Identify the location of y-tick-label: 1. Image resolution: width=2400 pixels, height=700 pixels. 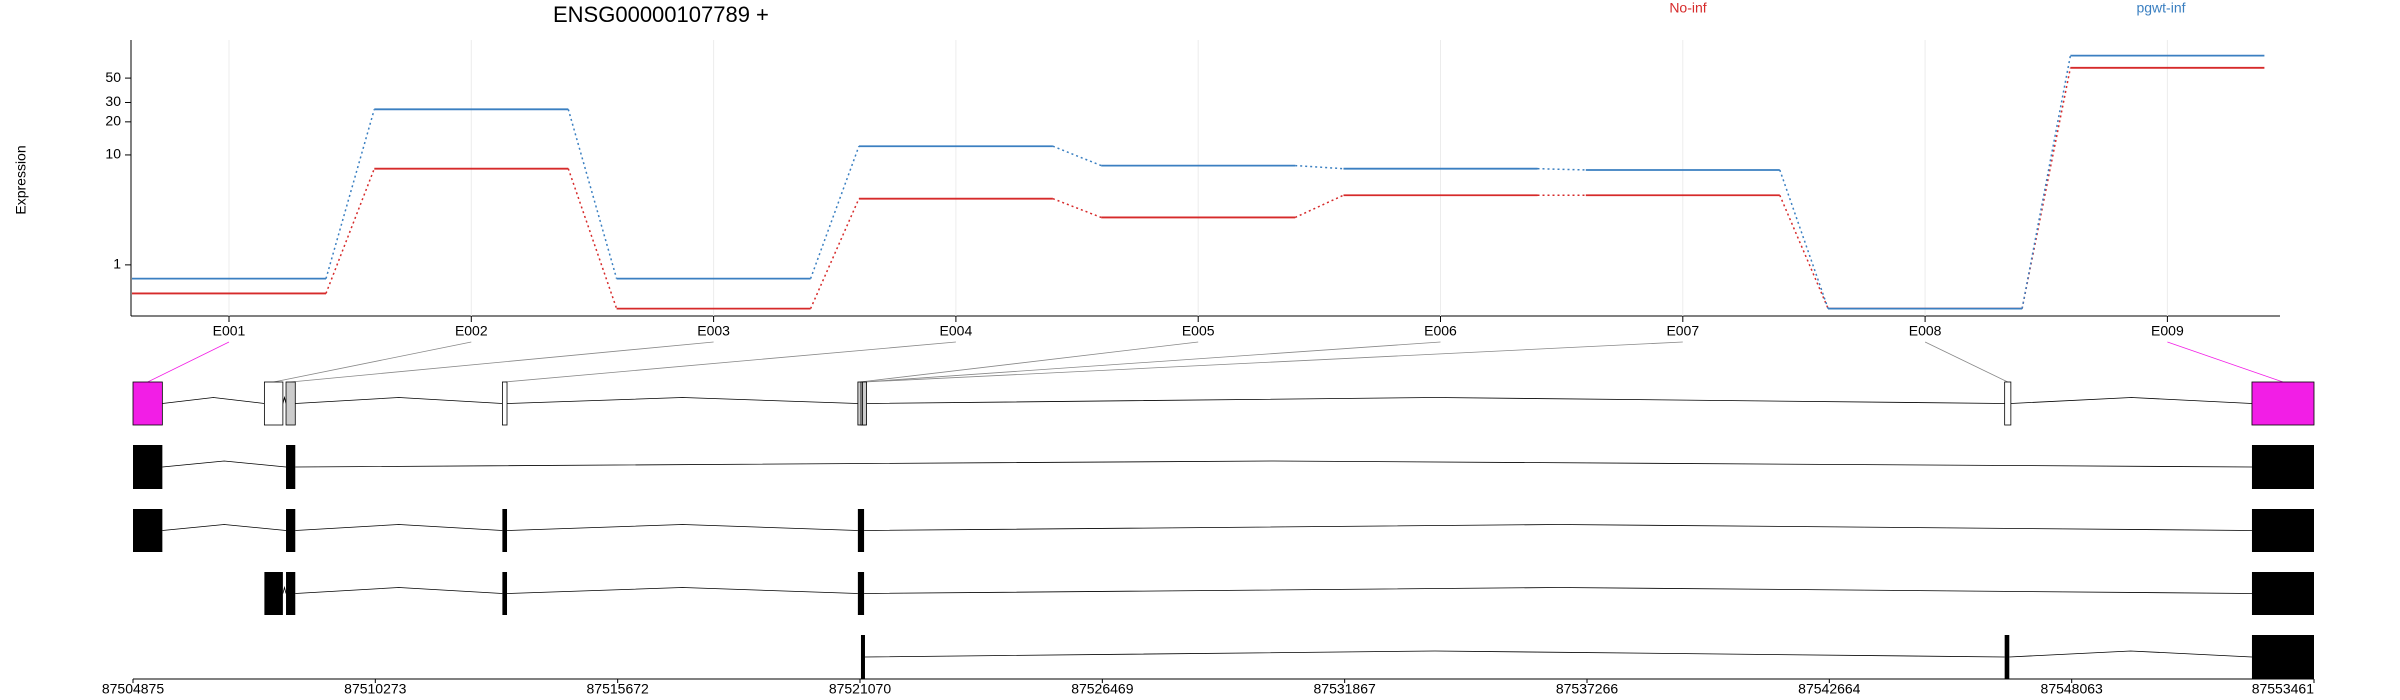
(117, 264).